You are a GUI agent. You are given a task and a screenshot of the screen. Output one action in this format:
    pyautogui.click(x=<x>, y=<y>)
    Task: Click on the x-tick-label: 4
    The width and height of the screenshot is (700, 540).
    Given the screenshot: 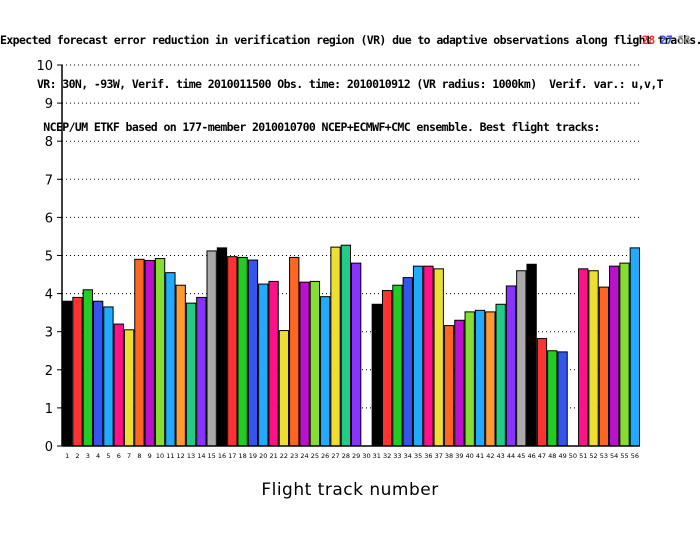 What is the action you would take?
    pyautogui.click(x=98, y=456)
    